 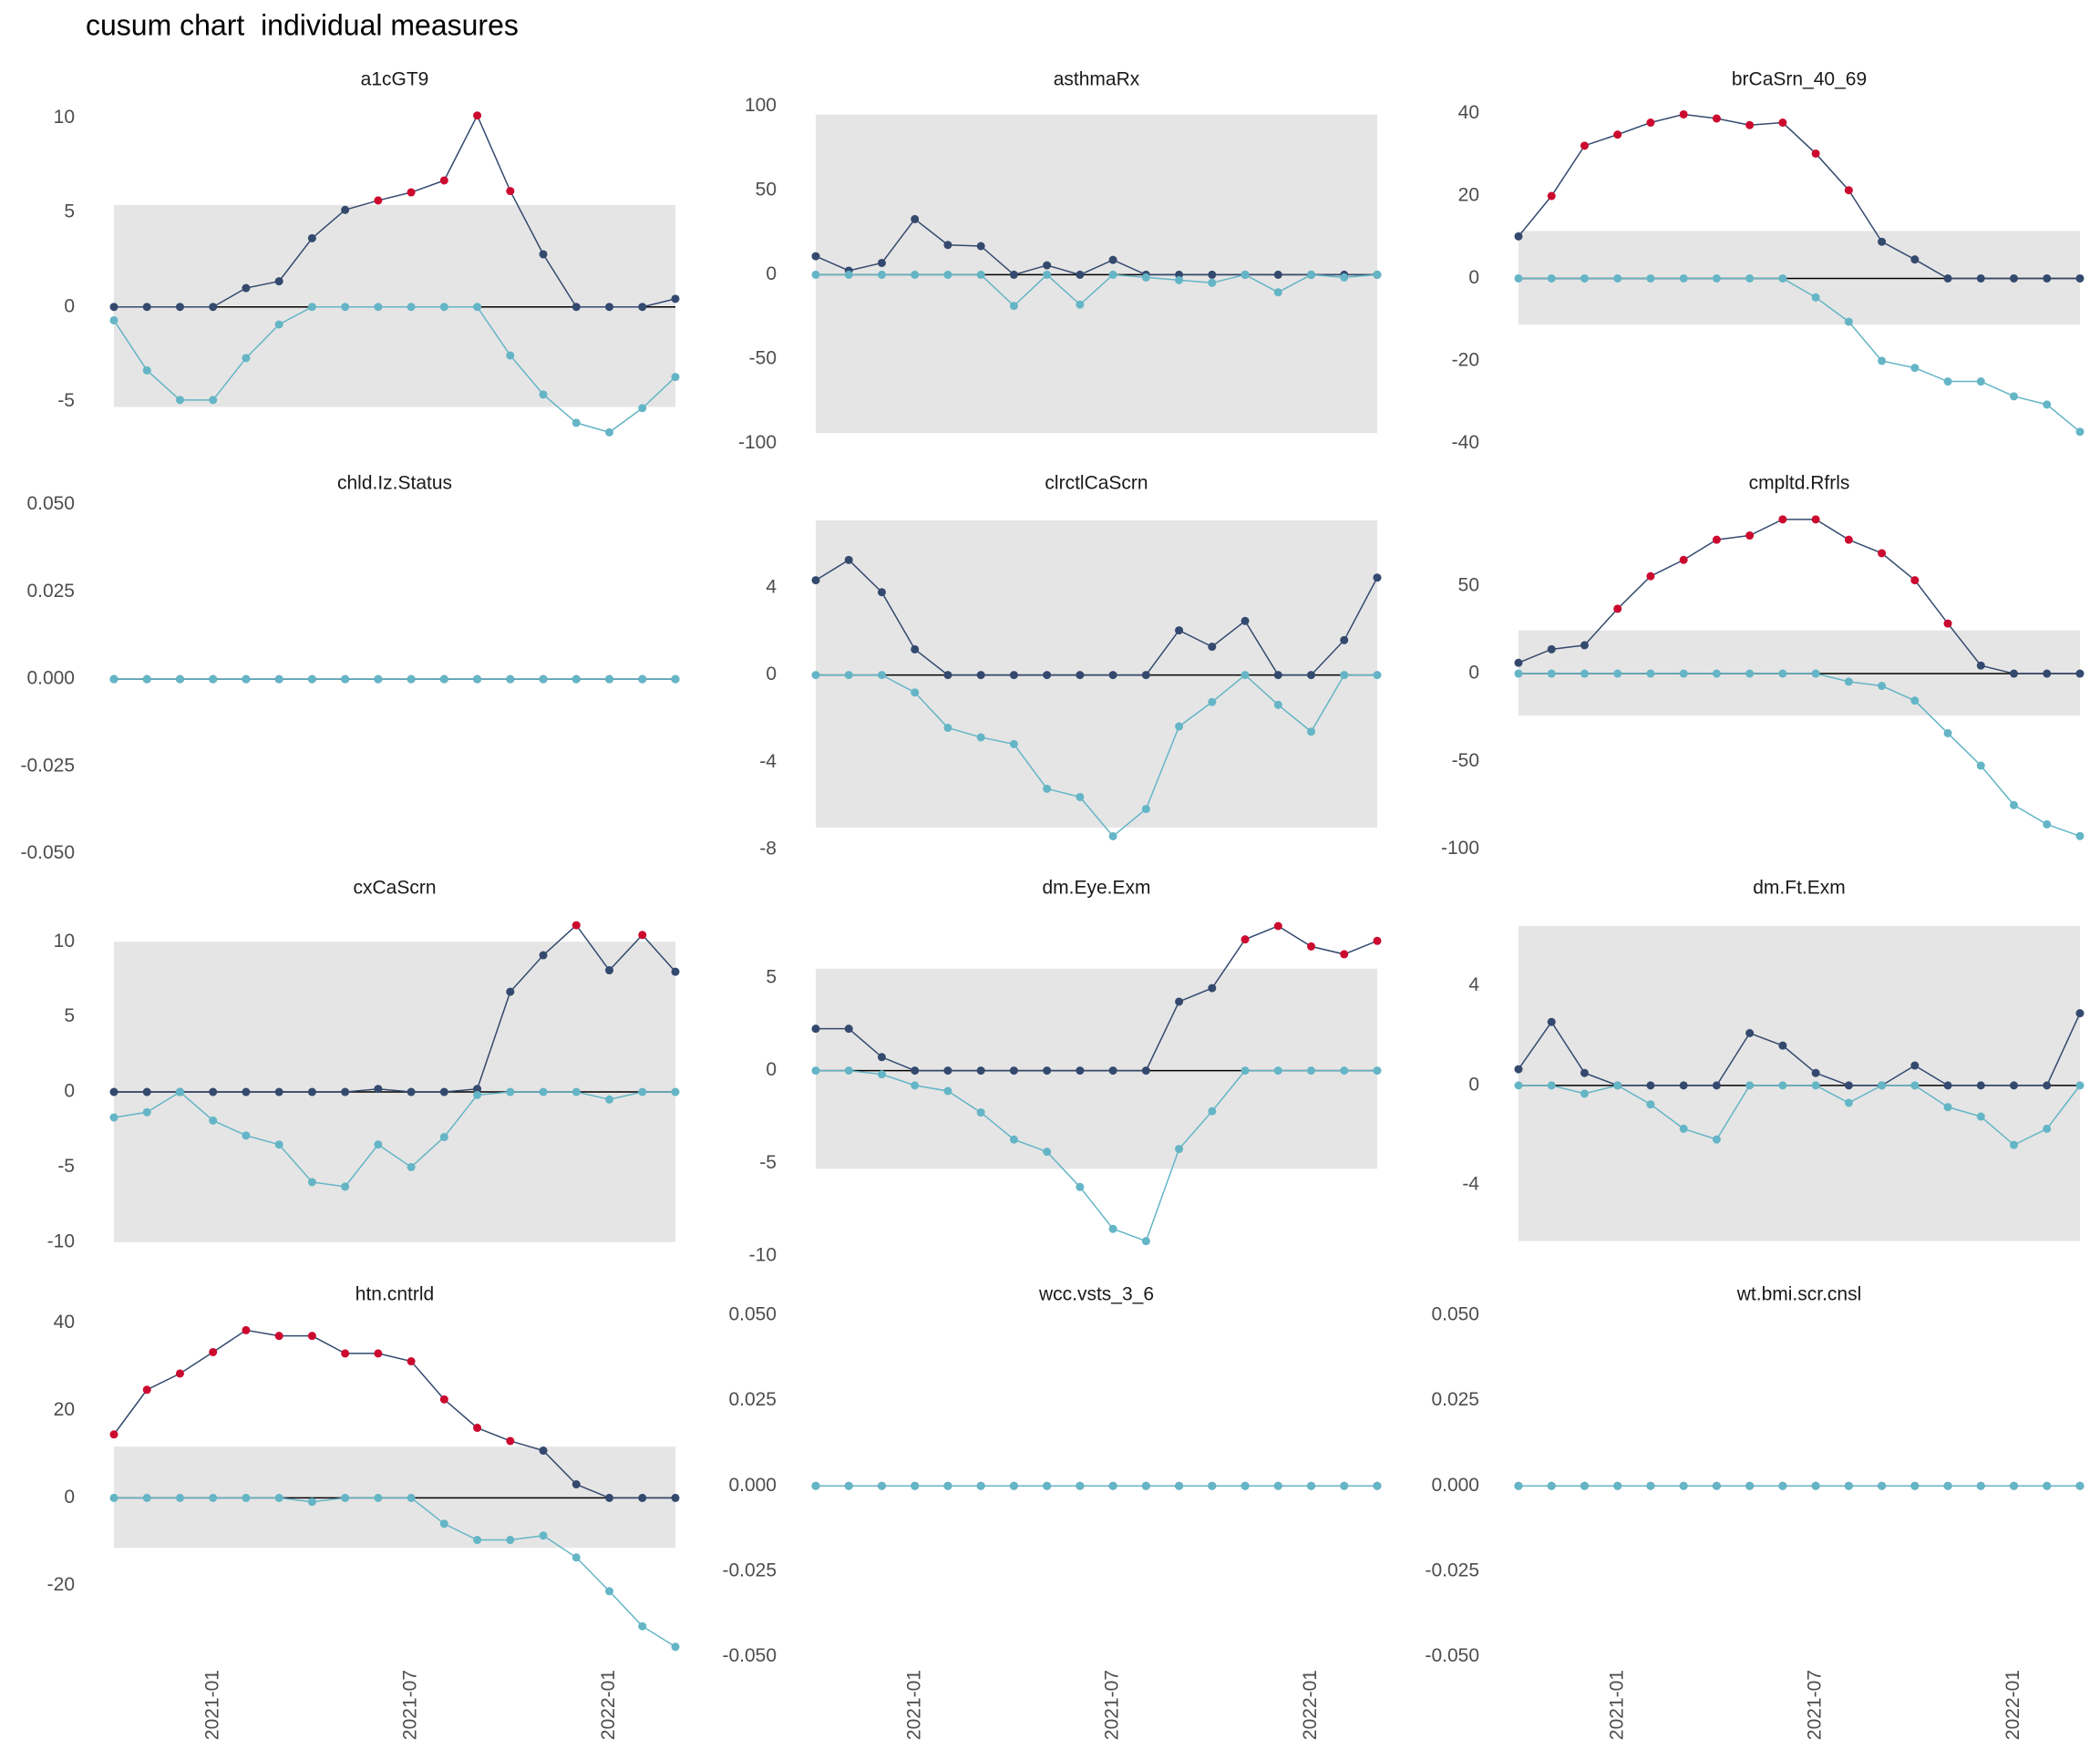 What do you see at coordinates (65, 1322) in the screenshot?
I see `y-tick-label: 40` at bounding box center [65, 1322].